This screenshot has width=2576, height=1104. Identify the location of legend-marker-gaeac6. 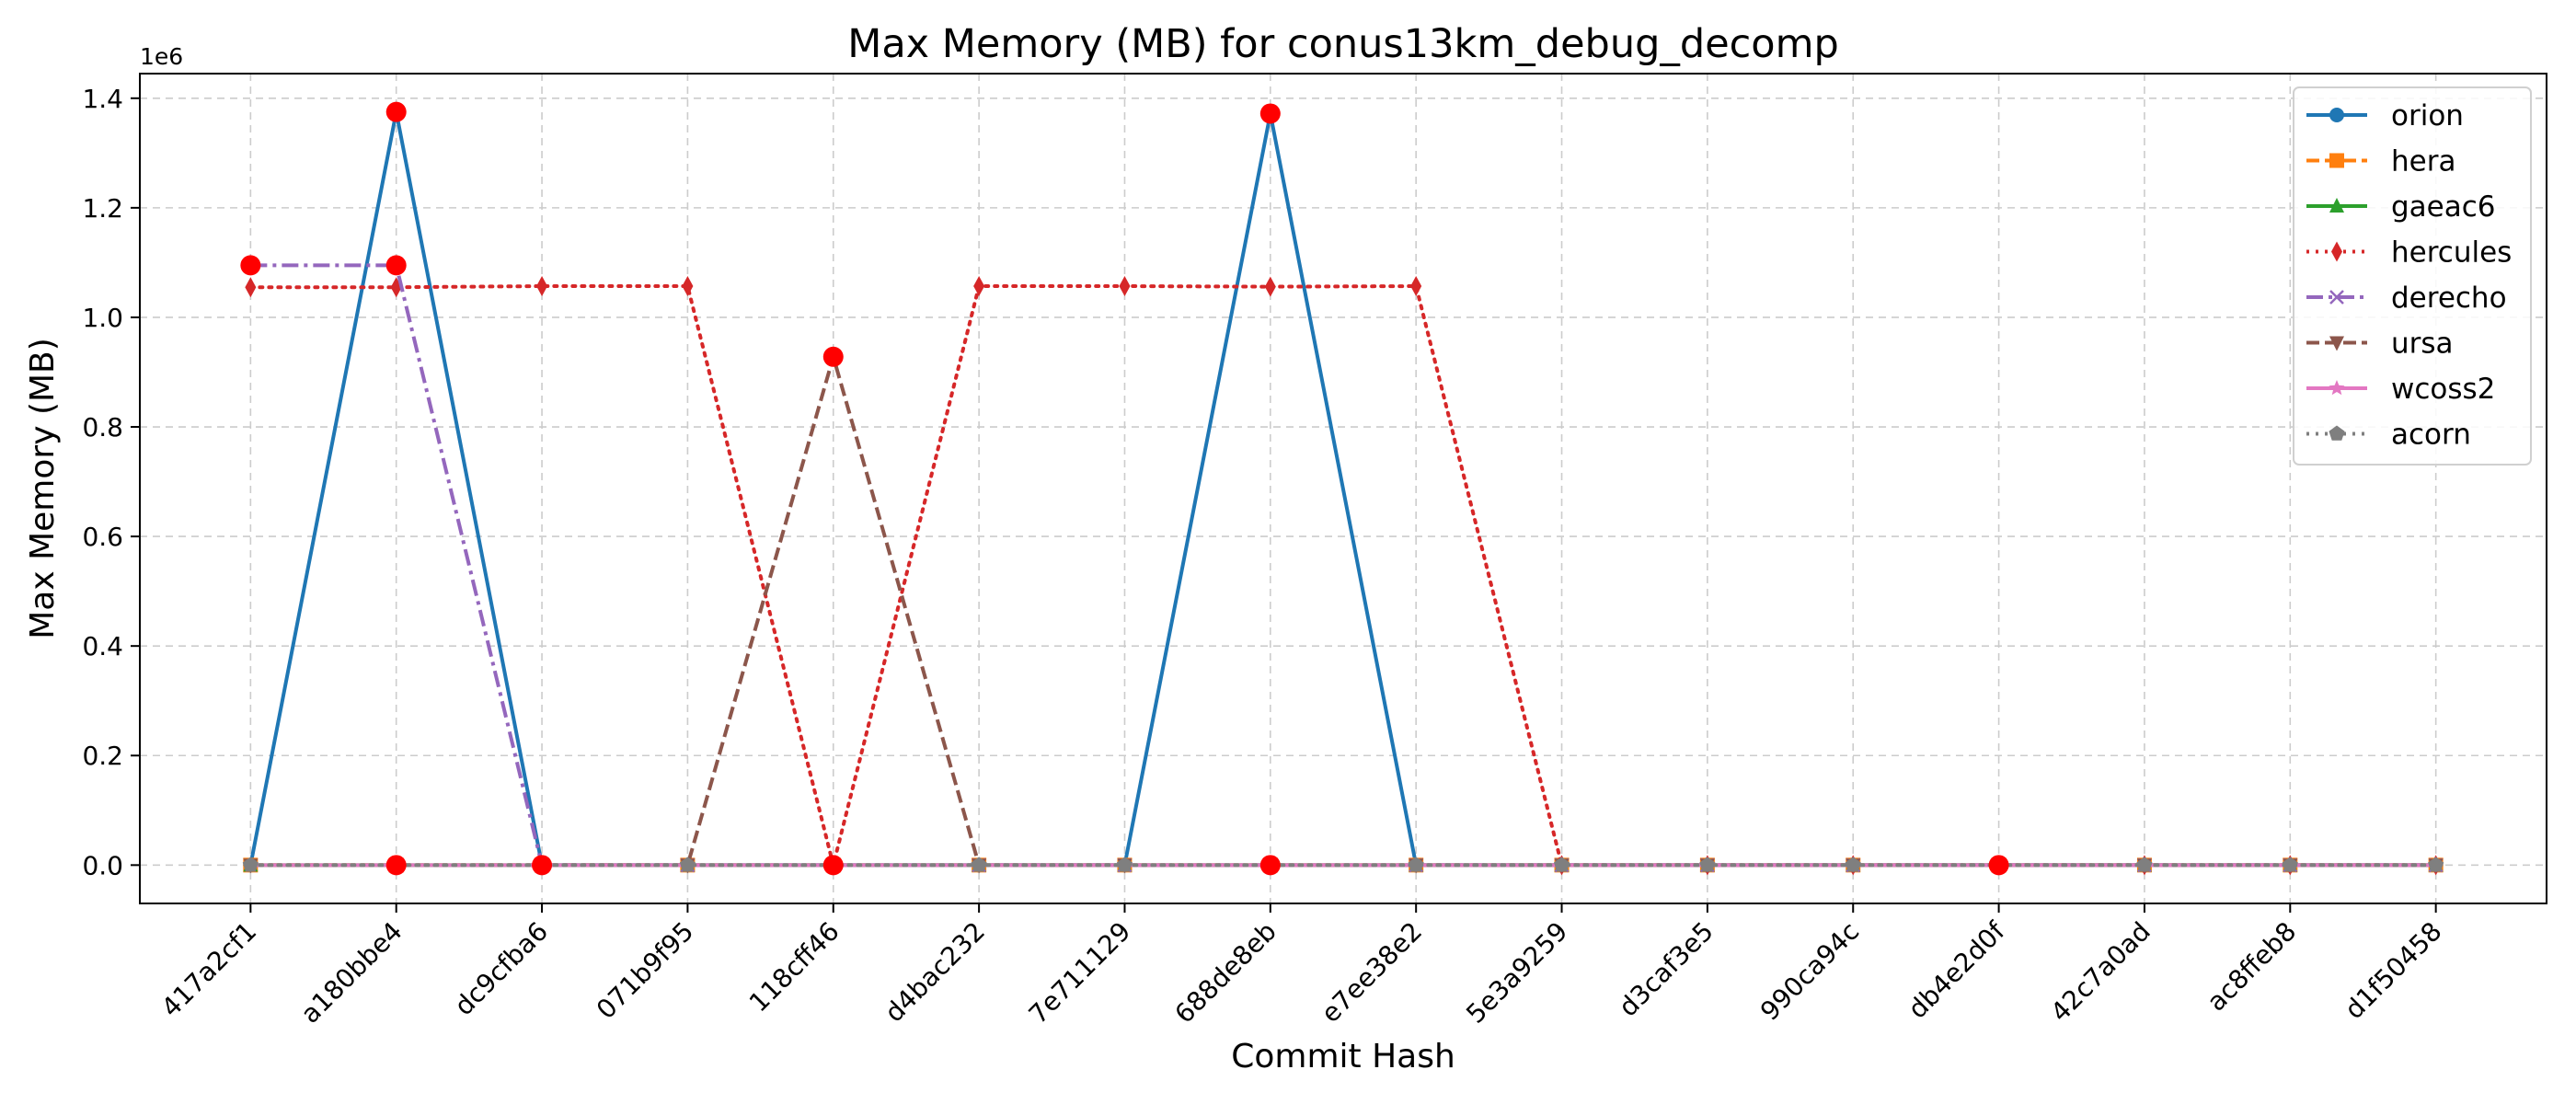
(2336, 205).